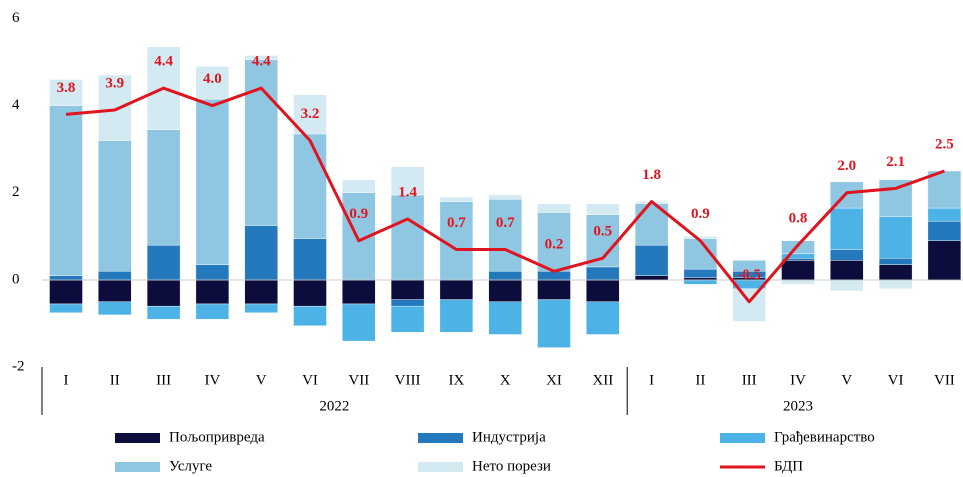 The image size is (963, 477). I want to click on legend-label: Нето порези, so click(511, 466).